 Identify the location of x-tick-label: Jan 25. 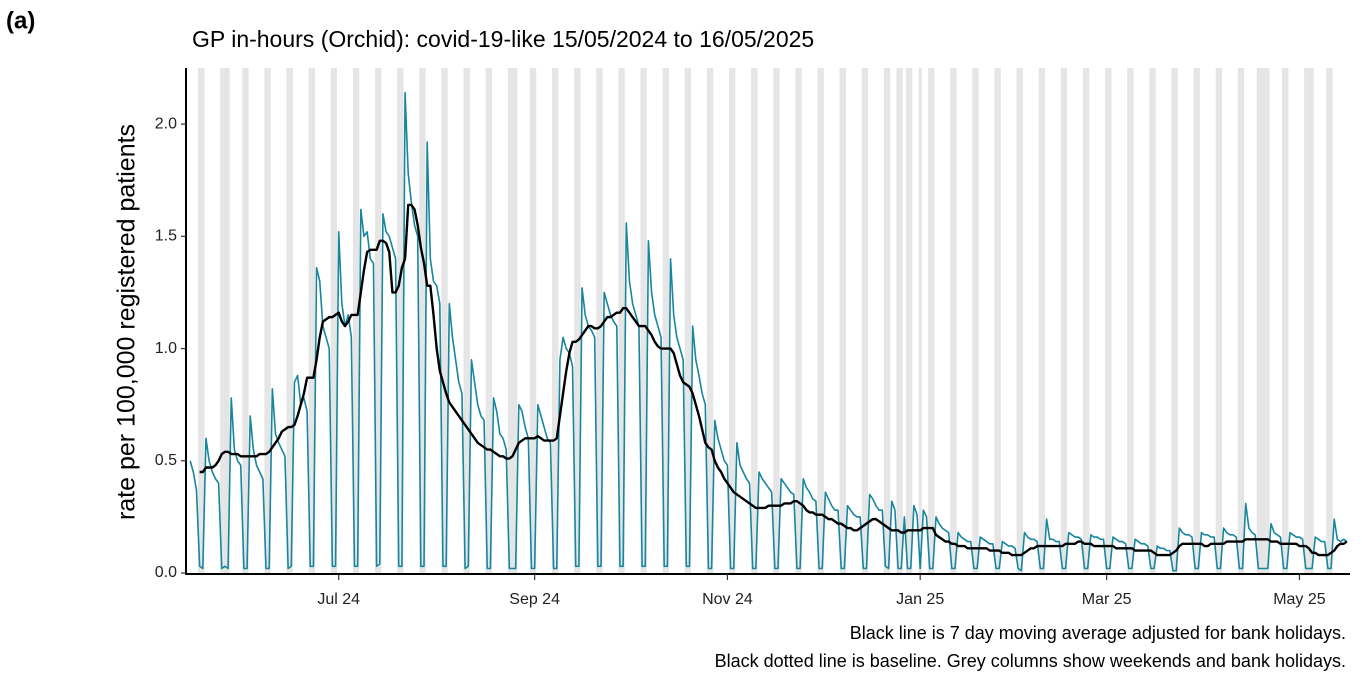
(920, 599).